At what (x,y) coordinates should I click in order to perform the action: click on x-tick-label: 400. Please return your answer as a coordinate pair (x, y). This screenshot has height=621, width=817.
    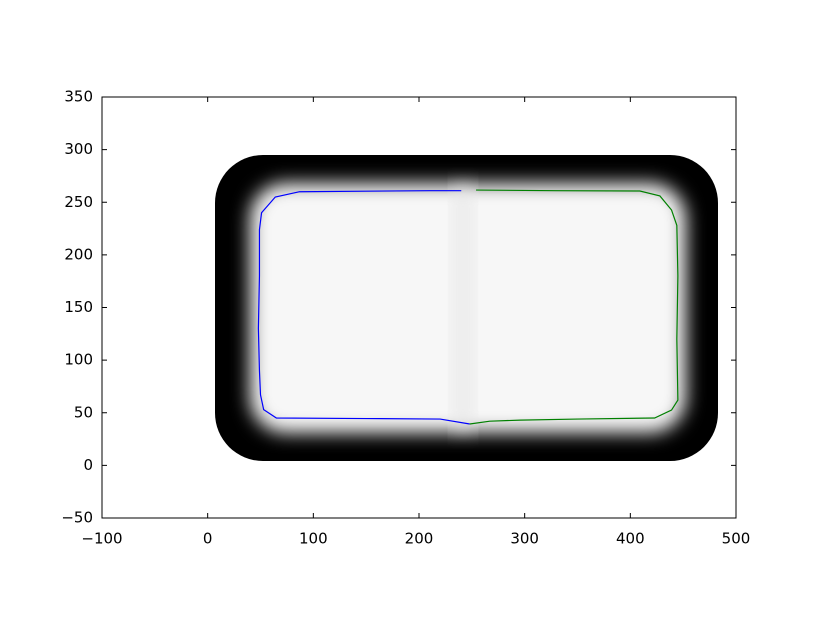
    Looking at the image, I should click on (630, 539).